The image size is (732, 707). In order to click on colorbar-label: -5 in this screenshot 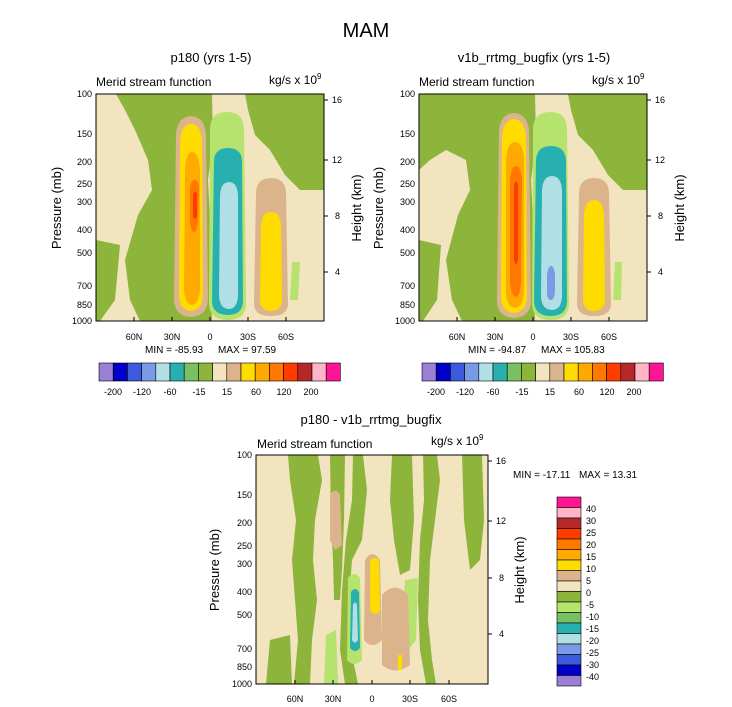, I will do `click(590, 605)`.